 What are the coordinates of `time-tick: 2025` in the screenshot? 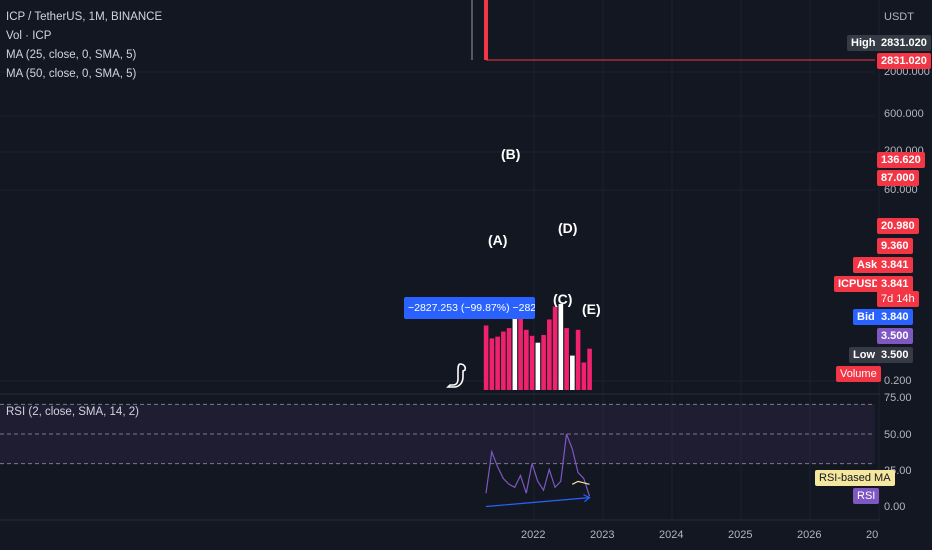 It's located at (740, 535).